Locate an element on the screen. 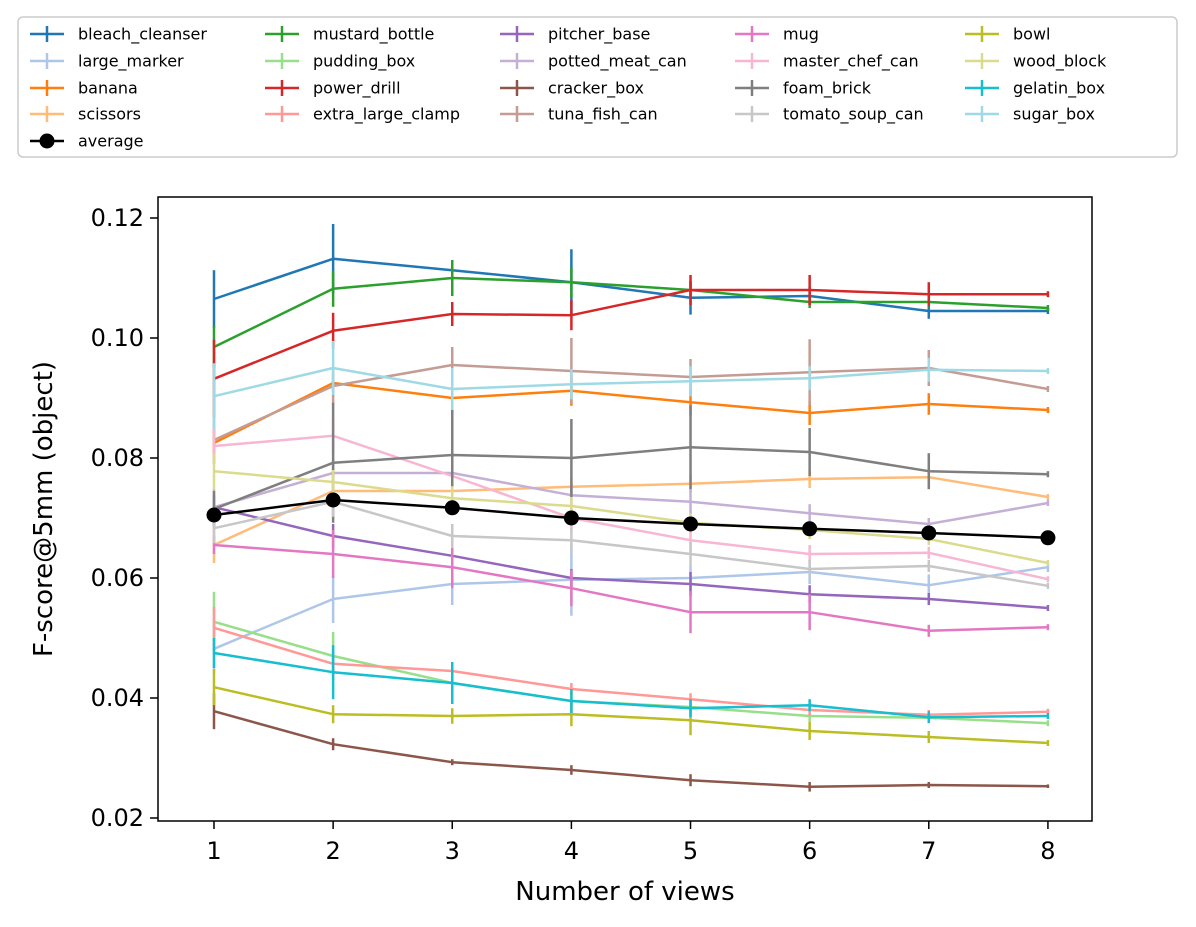 This screenshot has width=1196, height=927. legend-label-pudding-box: pudding_box is located at coordinates (364, 62).